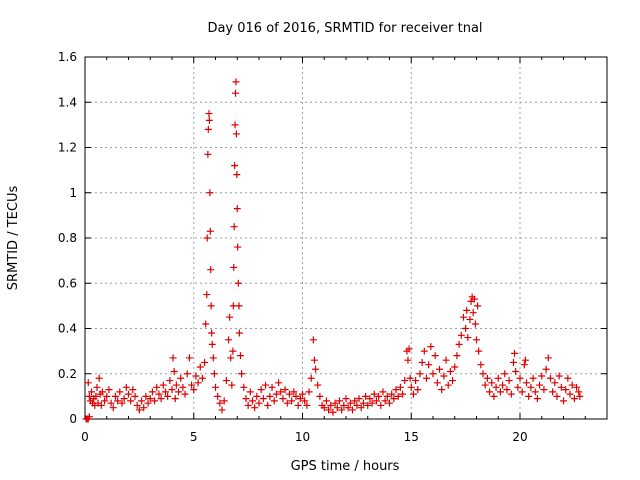  I want to click on x-axis-label: GPS time / hours, so click(345, 466).